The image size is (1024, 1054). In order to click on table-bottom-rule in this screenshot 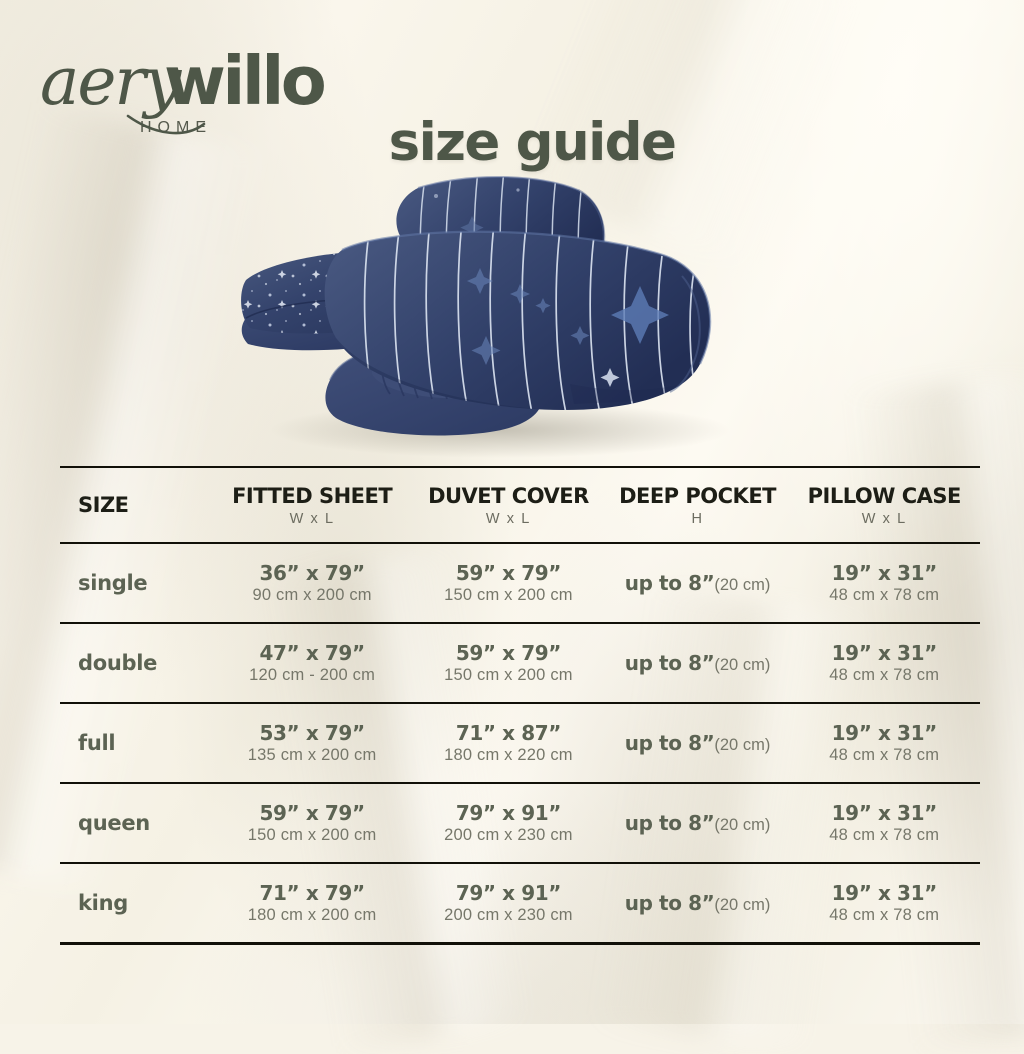, I will do `click(520, 943)`.